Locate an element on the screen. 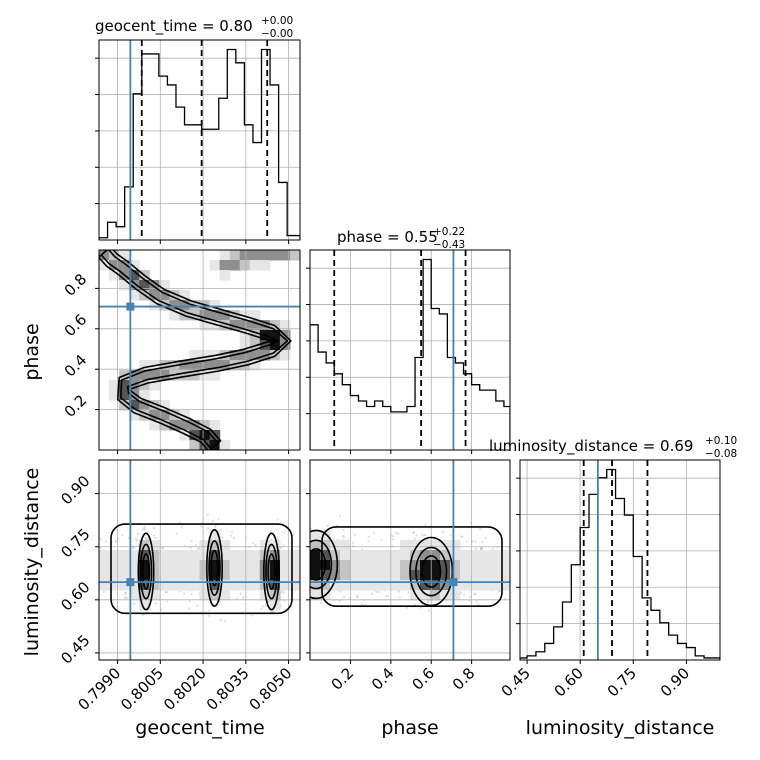 This screenshot has height=760, width=760. x-tick-label: 0.8050 is located at coordinates (271, 689).